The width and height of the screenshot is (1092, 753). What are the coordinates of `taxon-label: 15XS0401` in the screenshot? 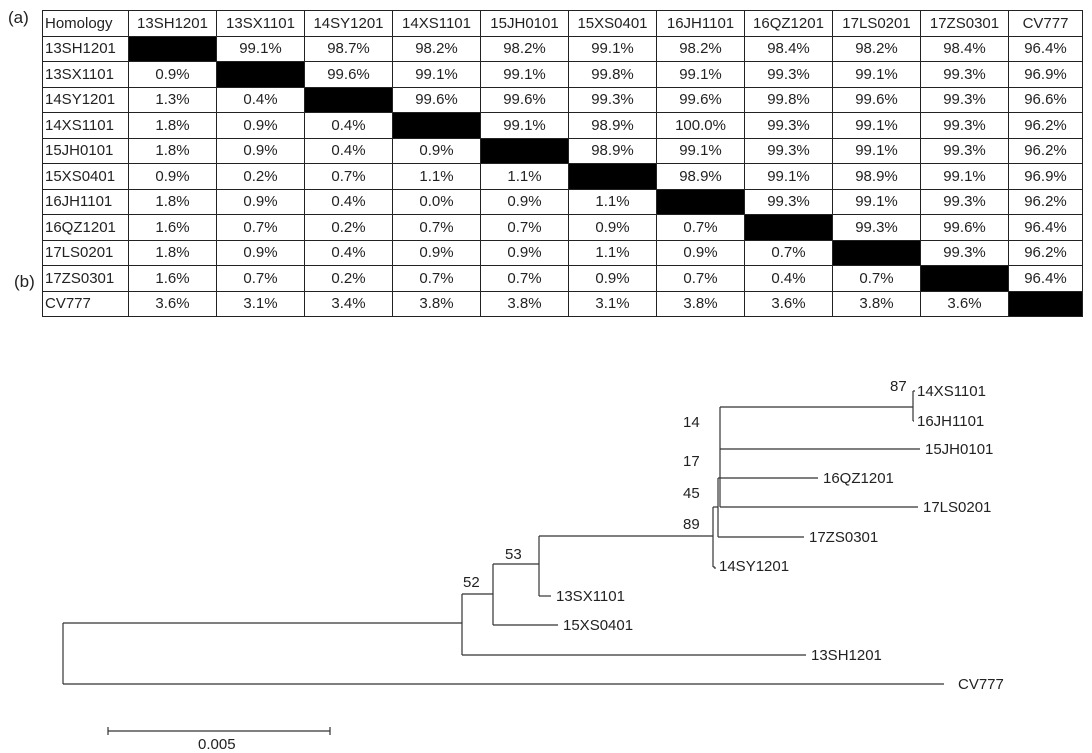 It's located at (598, 625).